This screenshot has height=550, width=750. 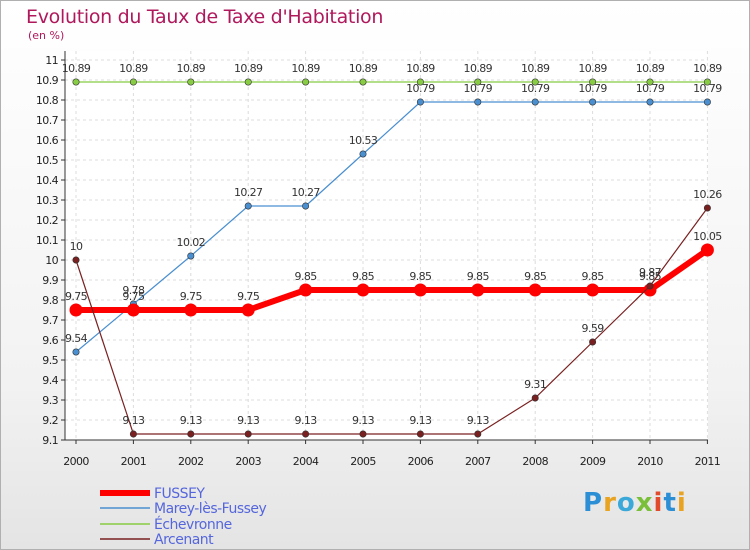 I want to click on y-tick-label: 9.4, so click(x=50, y=380).